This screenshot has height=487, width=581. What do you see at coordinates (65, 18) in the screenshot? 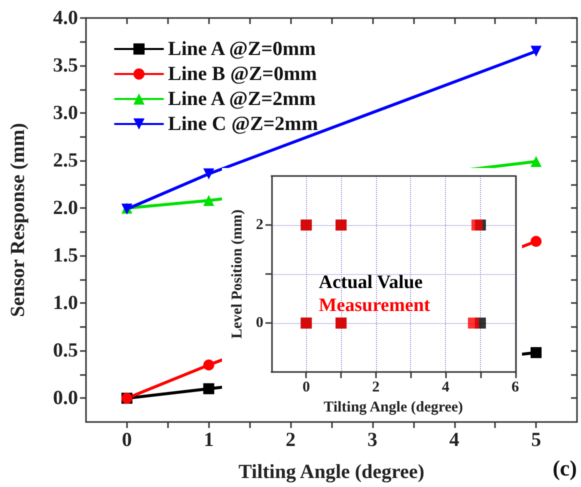
I see `y-tick-label: 4.0` at bounding box center [65, 18].